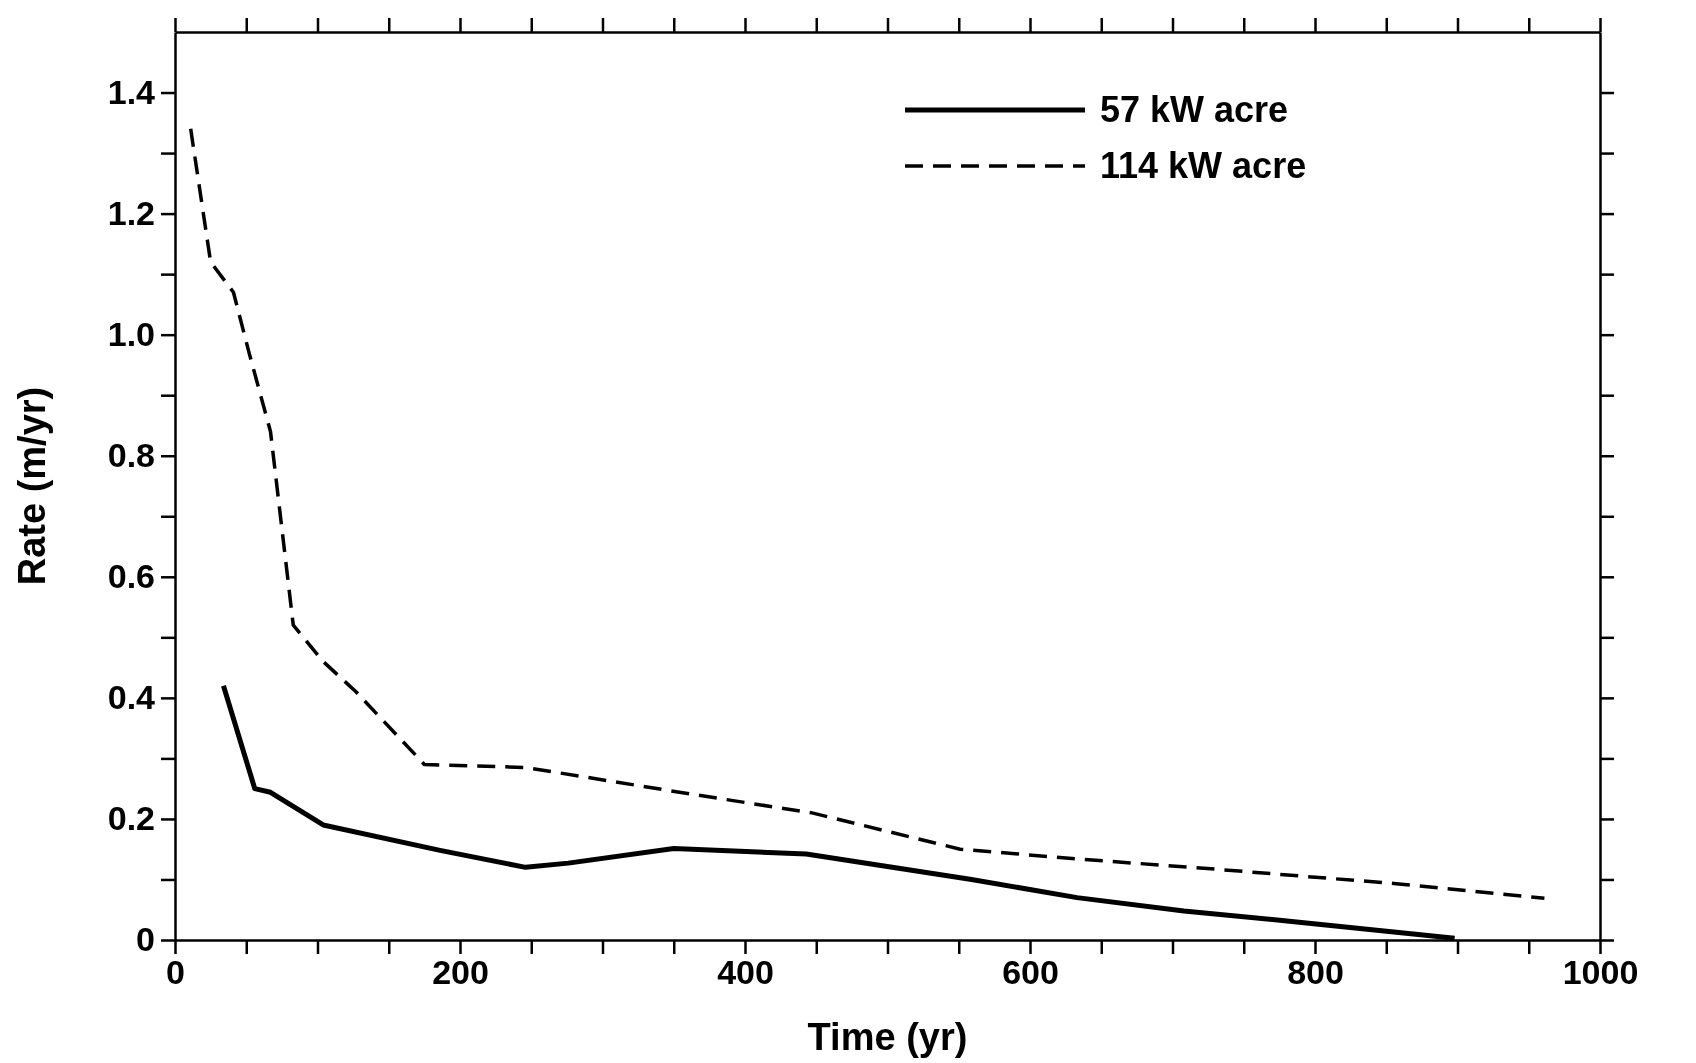  What do you see at coordinates (460, 972) in the screenshot?
I see `x-tick-label: 200` at bounding box center [460, 972].